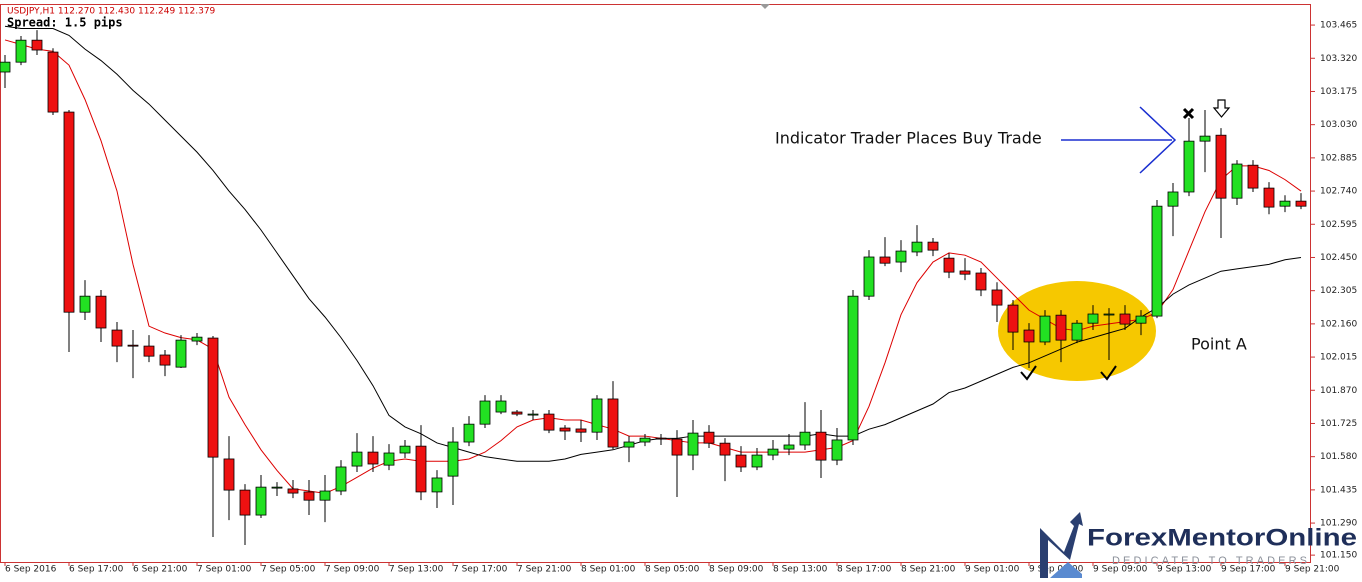 The height and width of the screenshot is (582, 1362). I want to click on x-tick-label: 7 Sep 05:00, so click(288, 570).